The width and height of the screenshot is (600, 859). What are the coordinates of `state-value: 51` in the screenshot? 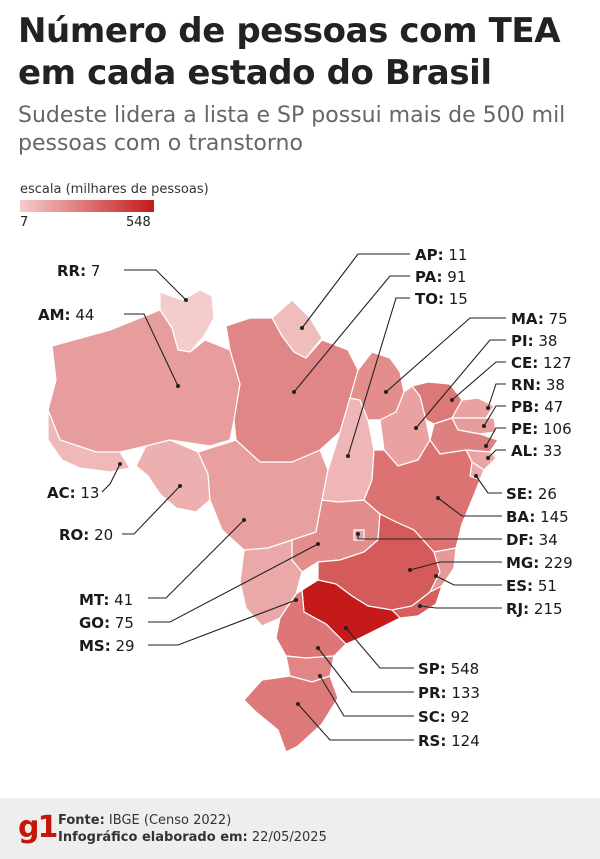 It's located at (545, 586).